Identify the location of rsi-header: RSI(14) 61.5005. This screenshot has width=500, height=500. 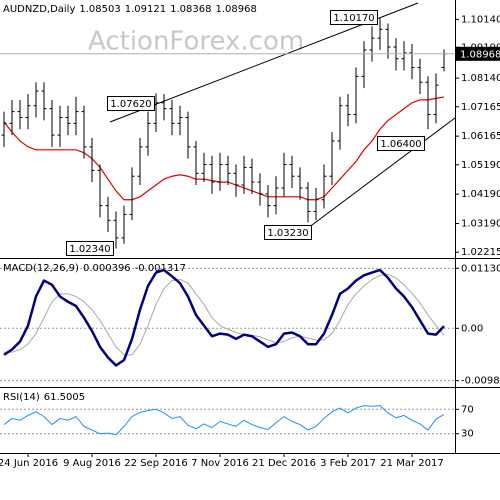
(44, 397).